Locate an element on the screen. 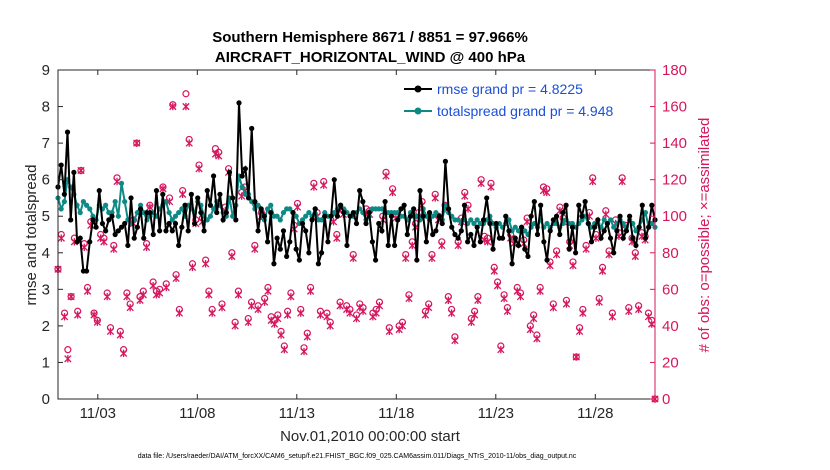 The width and height of the screenshot is (830, 470). y-right-tick-label: 20 is located at coordinates (670, 362).